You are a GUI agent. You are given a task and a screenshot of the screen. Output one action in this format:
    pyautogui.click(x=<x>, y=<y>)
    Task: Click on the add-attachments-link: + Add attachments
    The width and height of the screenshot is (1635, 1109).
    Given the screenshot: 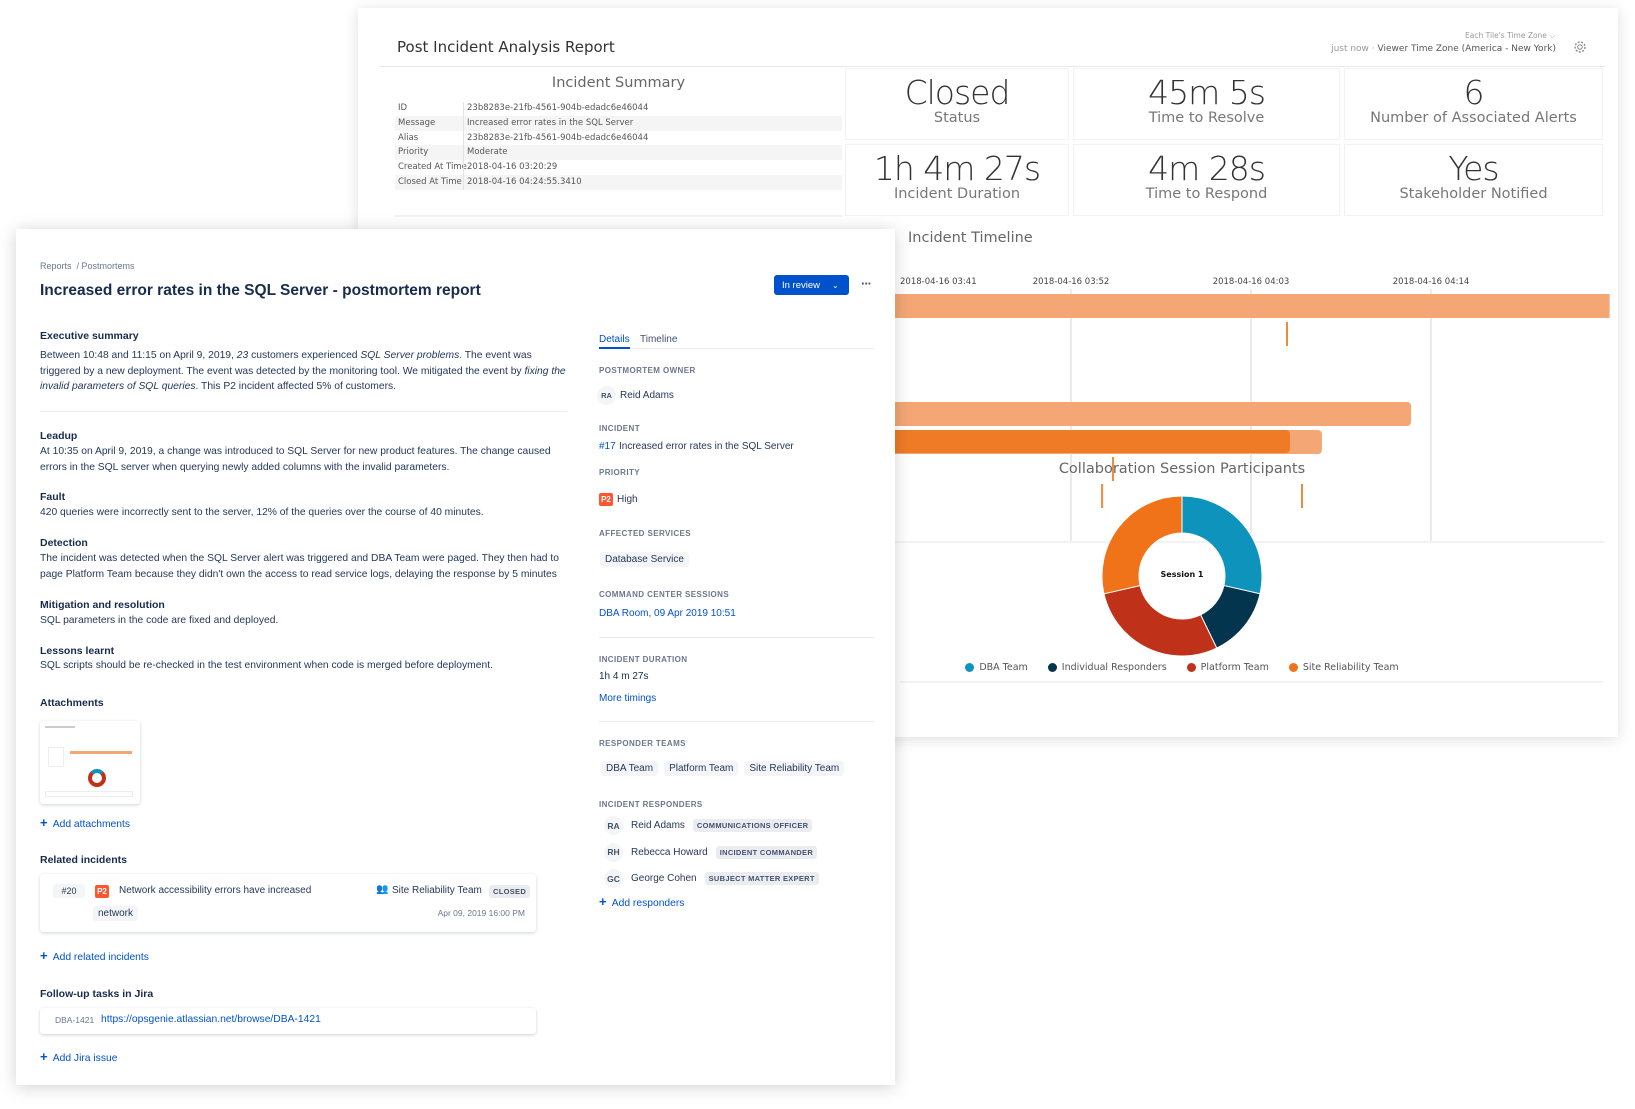 What is the action you would take?
    pyautogui.click(x=85, y=822)
    